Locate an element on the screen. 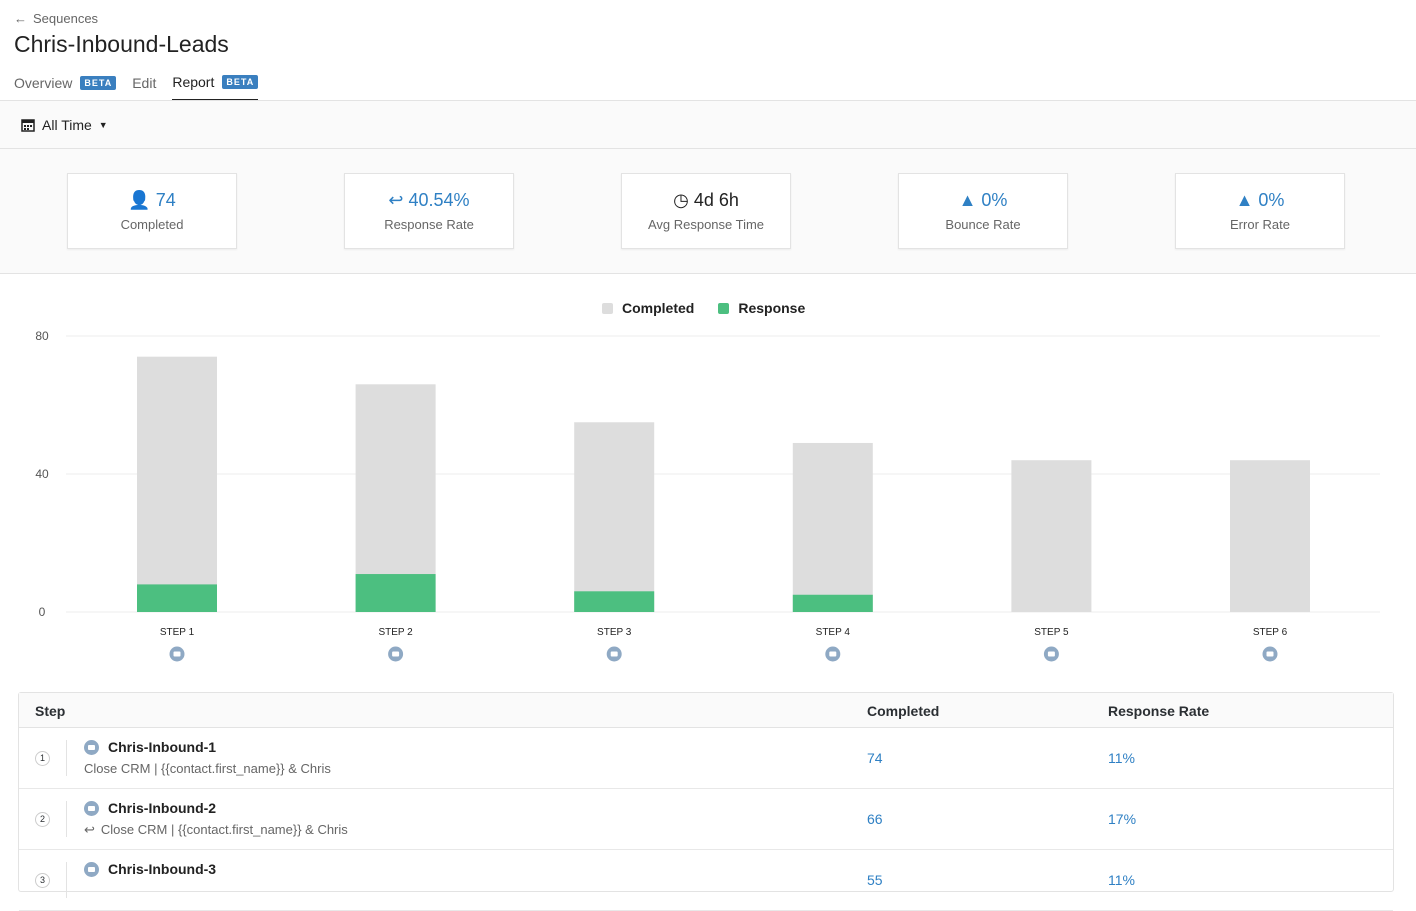 The height and width of the screenshot is (911, 1416). y-tick-label: 40 is located at coordinates (42, 474).